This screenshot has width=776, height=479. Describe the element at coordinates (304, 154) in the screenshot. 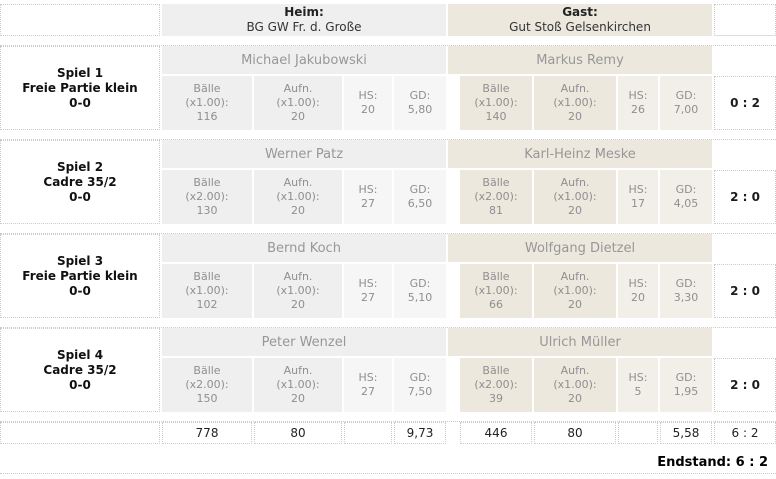

I see `home-player-name: Werner Patz` at that location.